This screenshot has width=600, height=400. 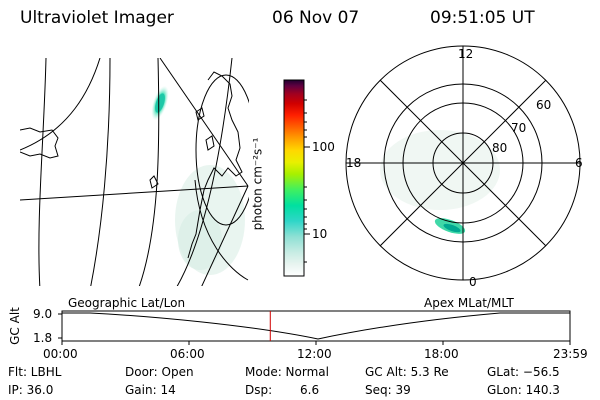 What do you see at coordinates (187, 354) in the screenshot?
I see `x-tick-0600: 06:00` at bounding box center [187, 354].